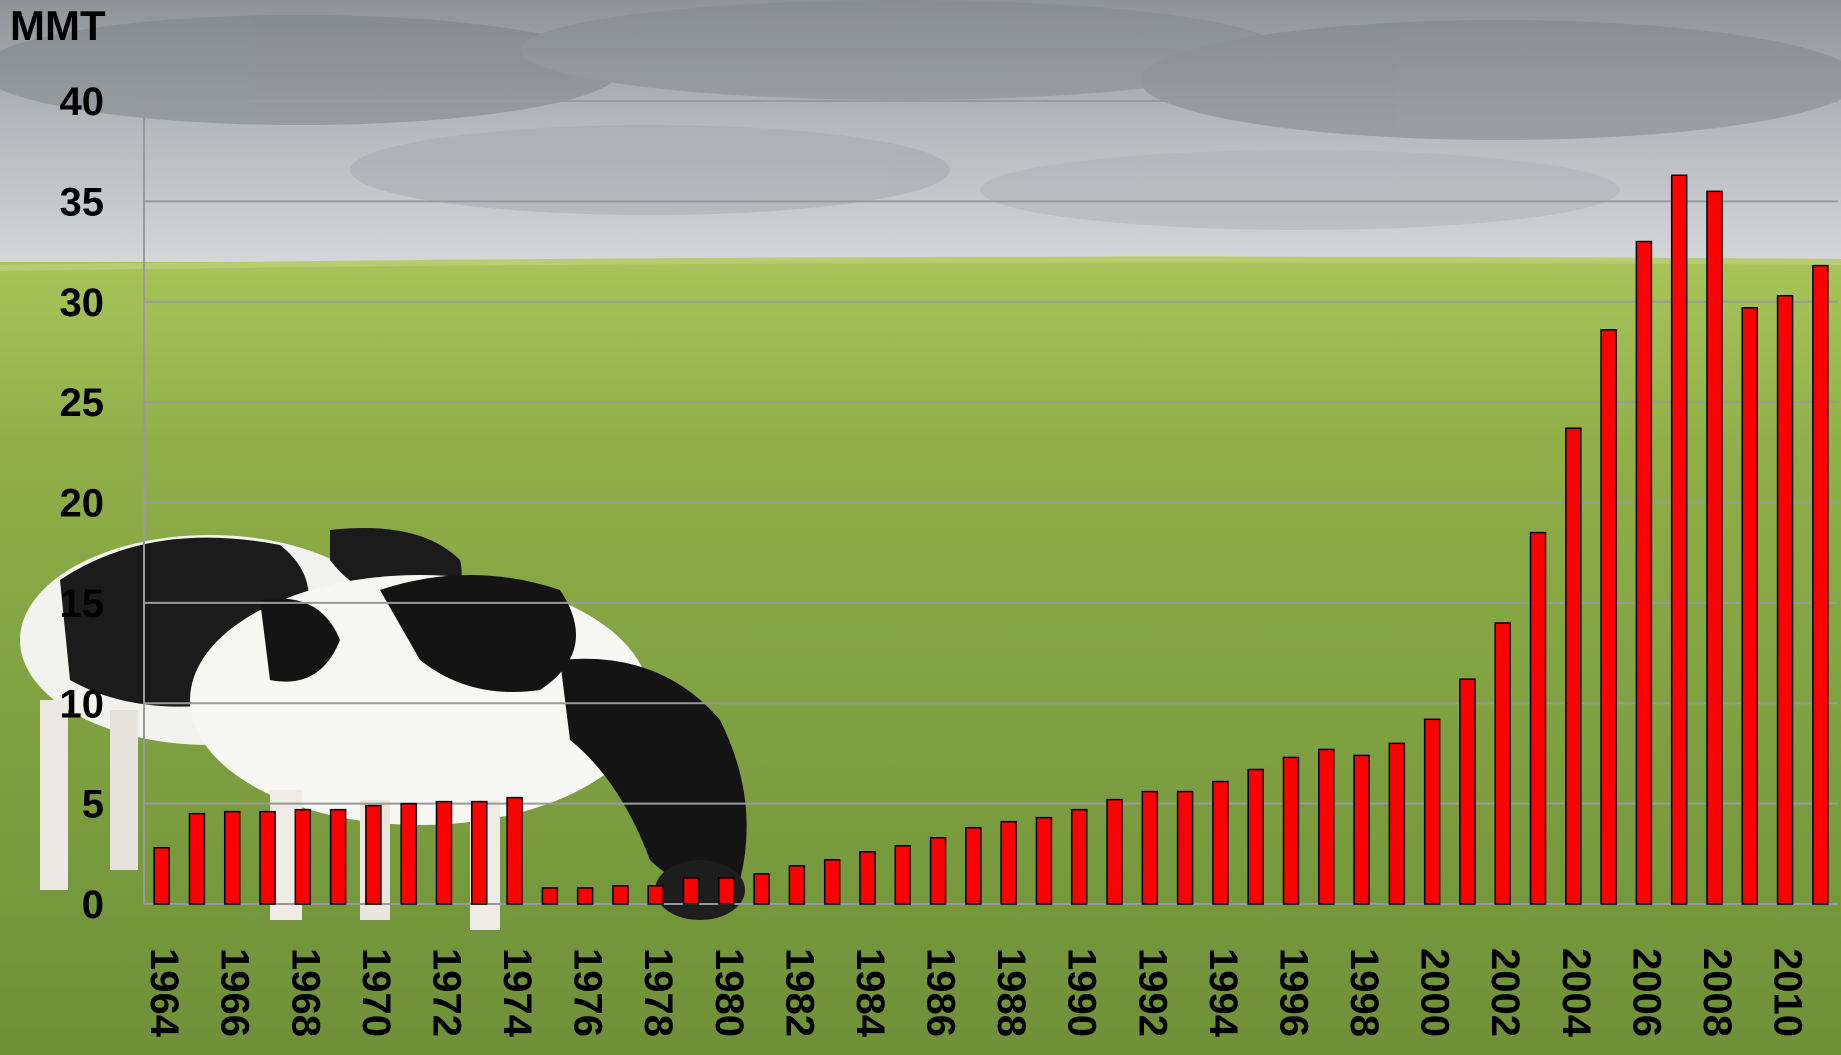 This screenshot has width=1841, height=1055. I want to click on bar-1980, so click(726, 891).